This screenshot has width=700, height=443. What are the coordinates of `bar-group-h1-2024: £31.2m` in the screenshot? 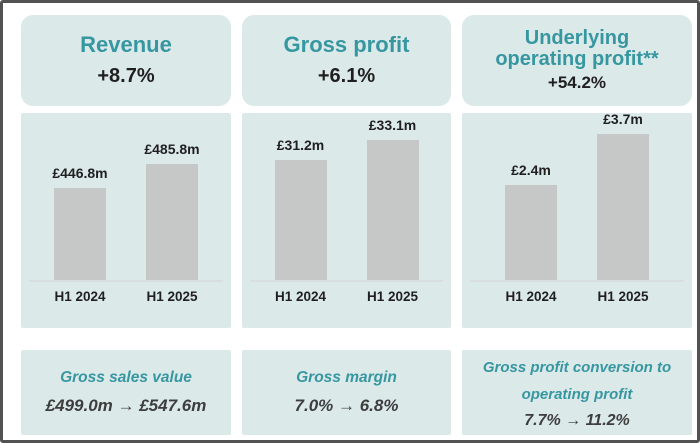 It's located at (301, 208).